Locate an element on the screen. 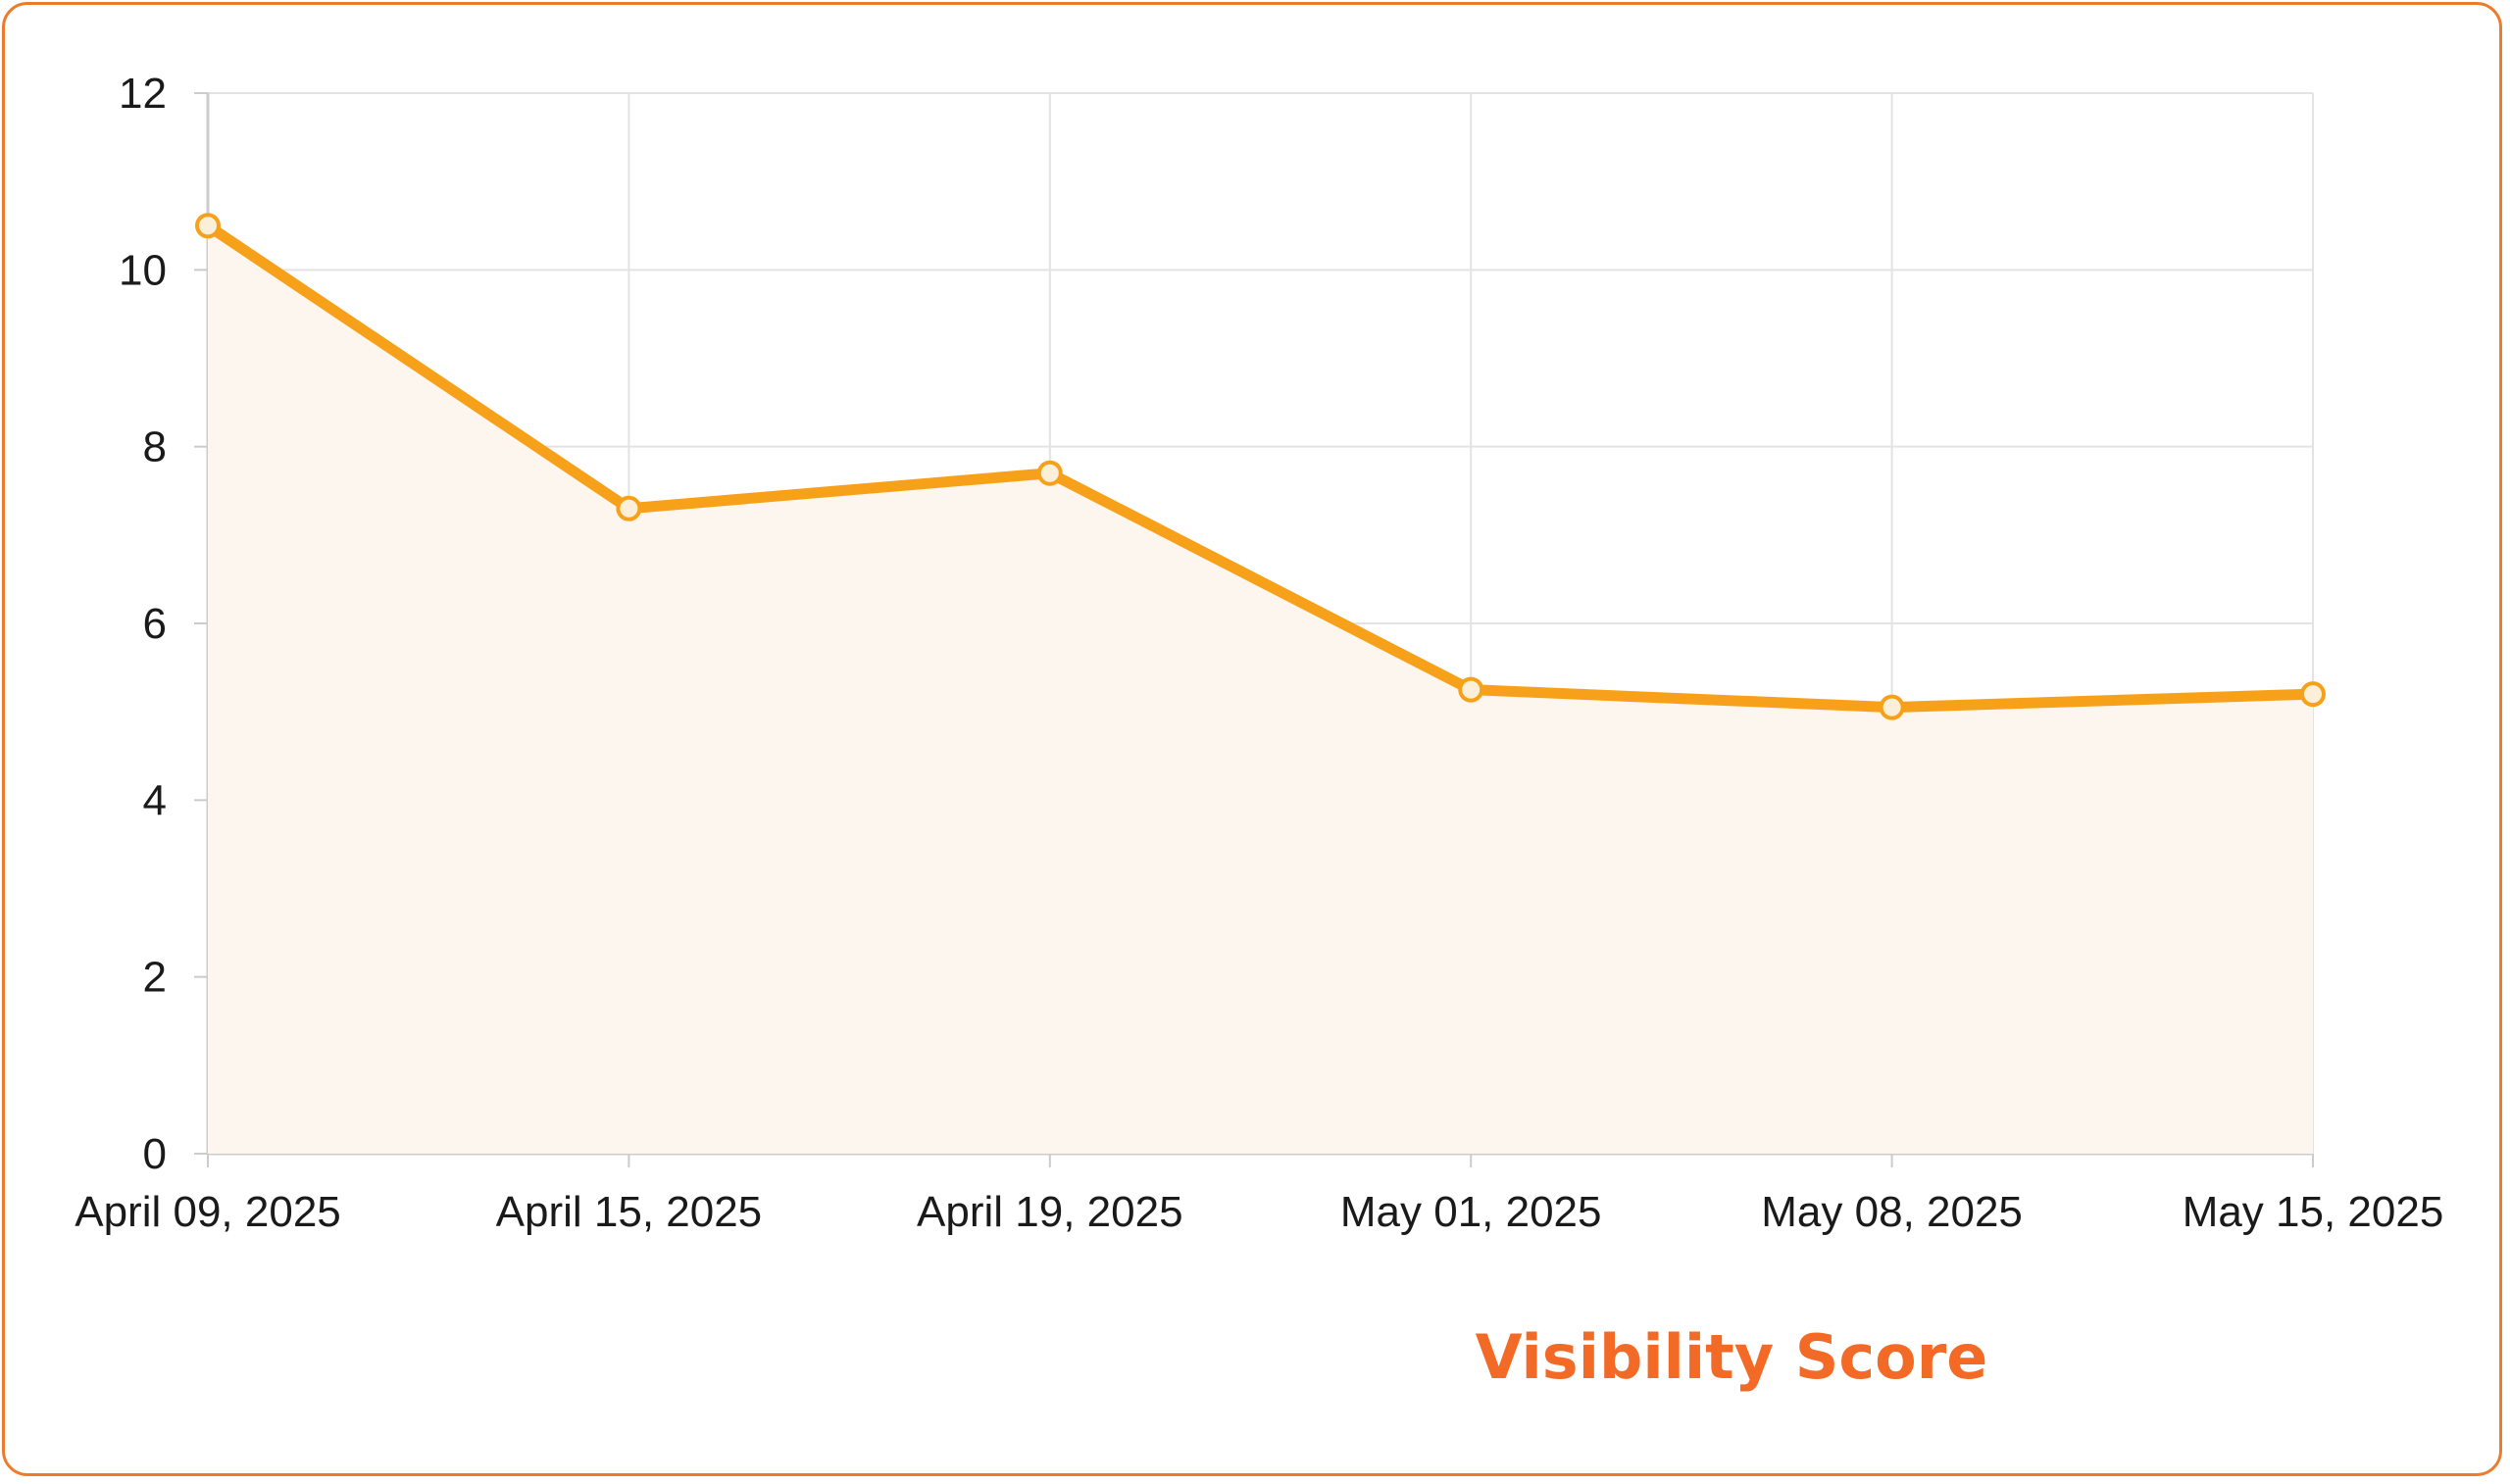  y-tick-label: 10 is located at coordinates (143, 270).